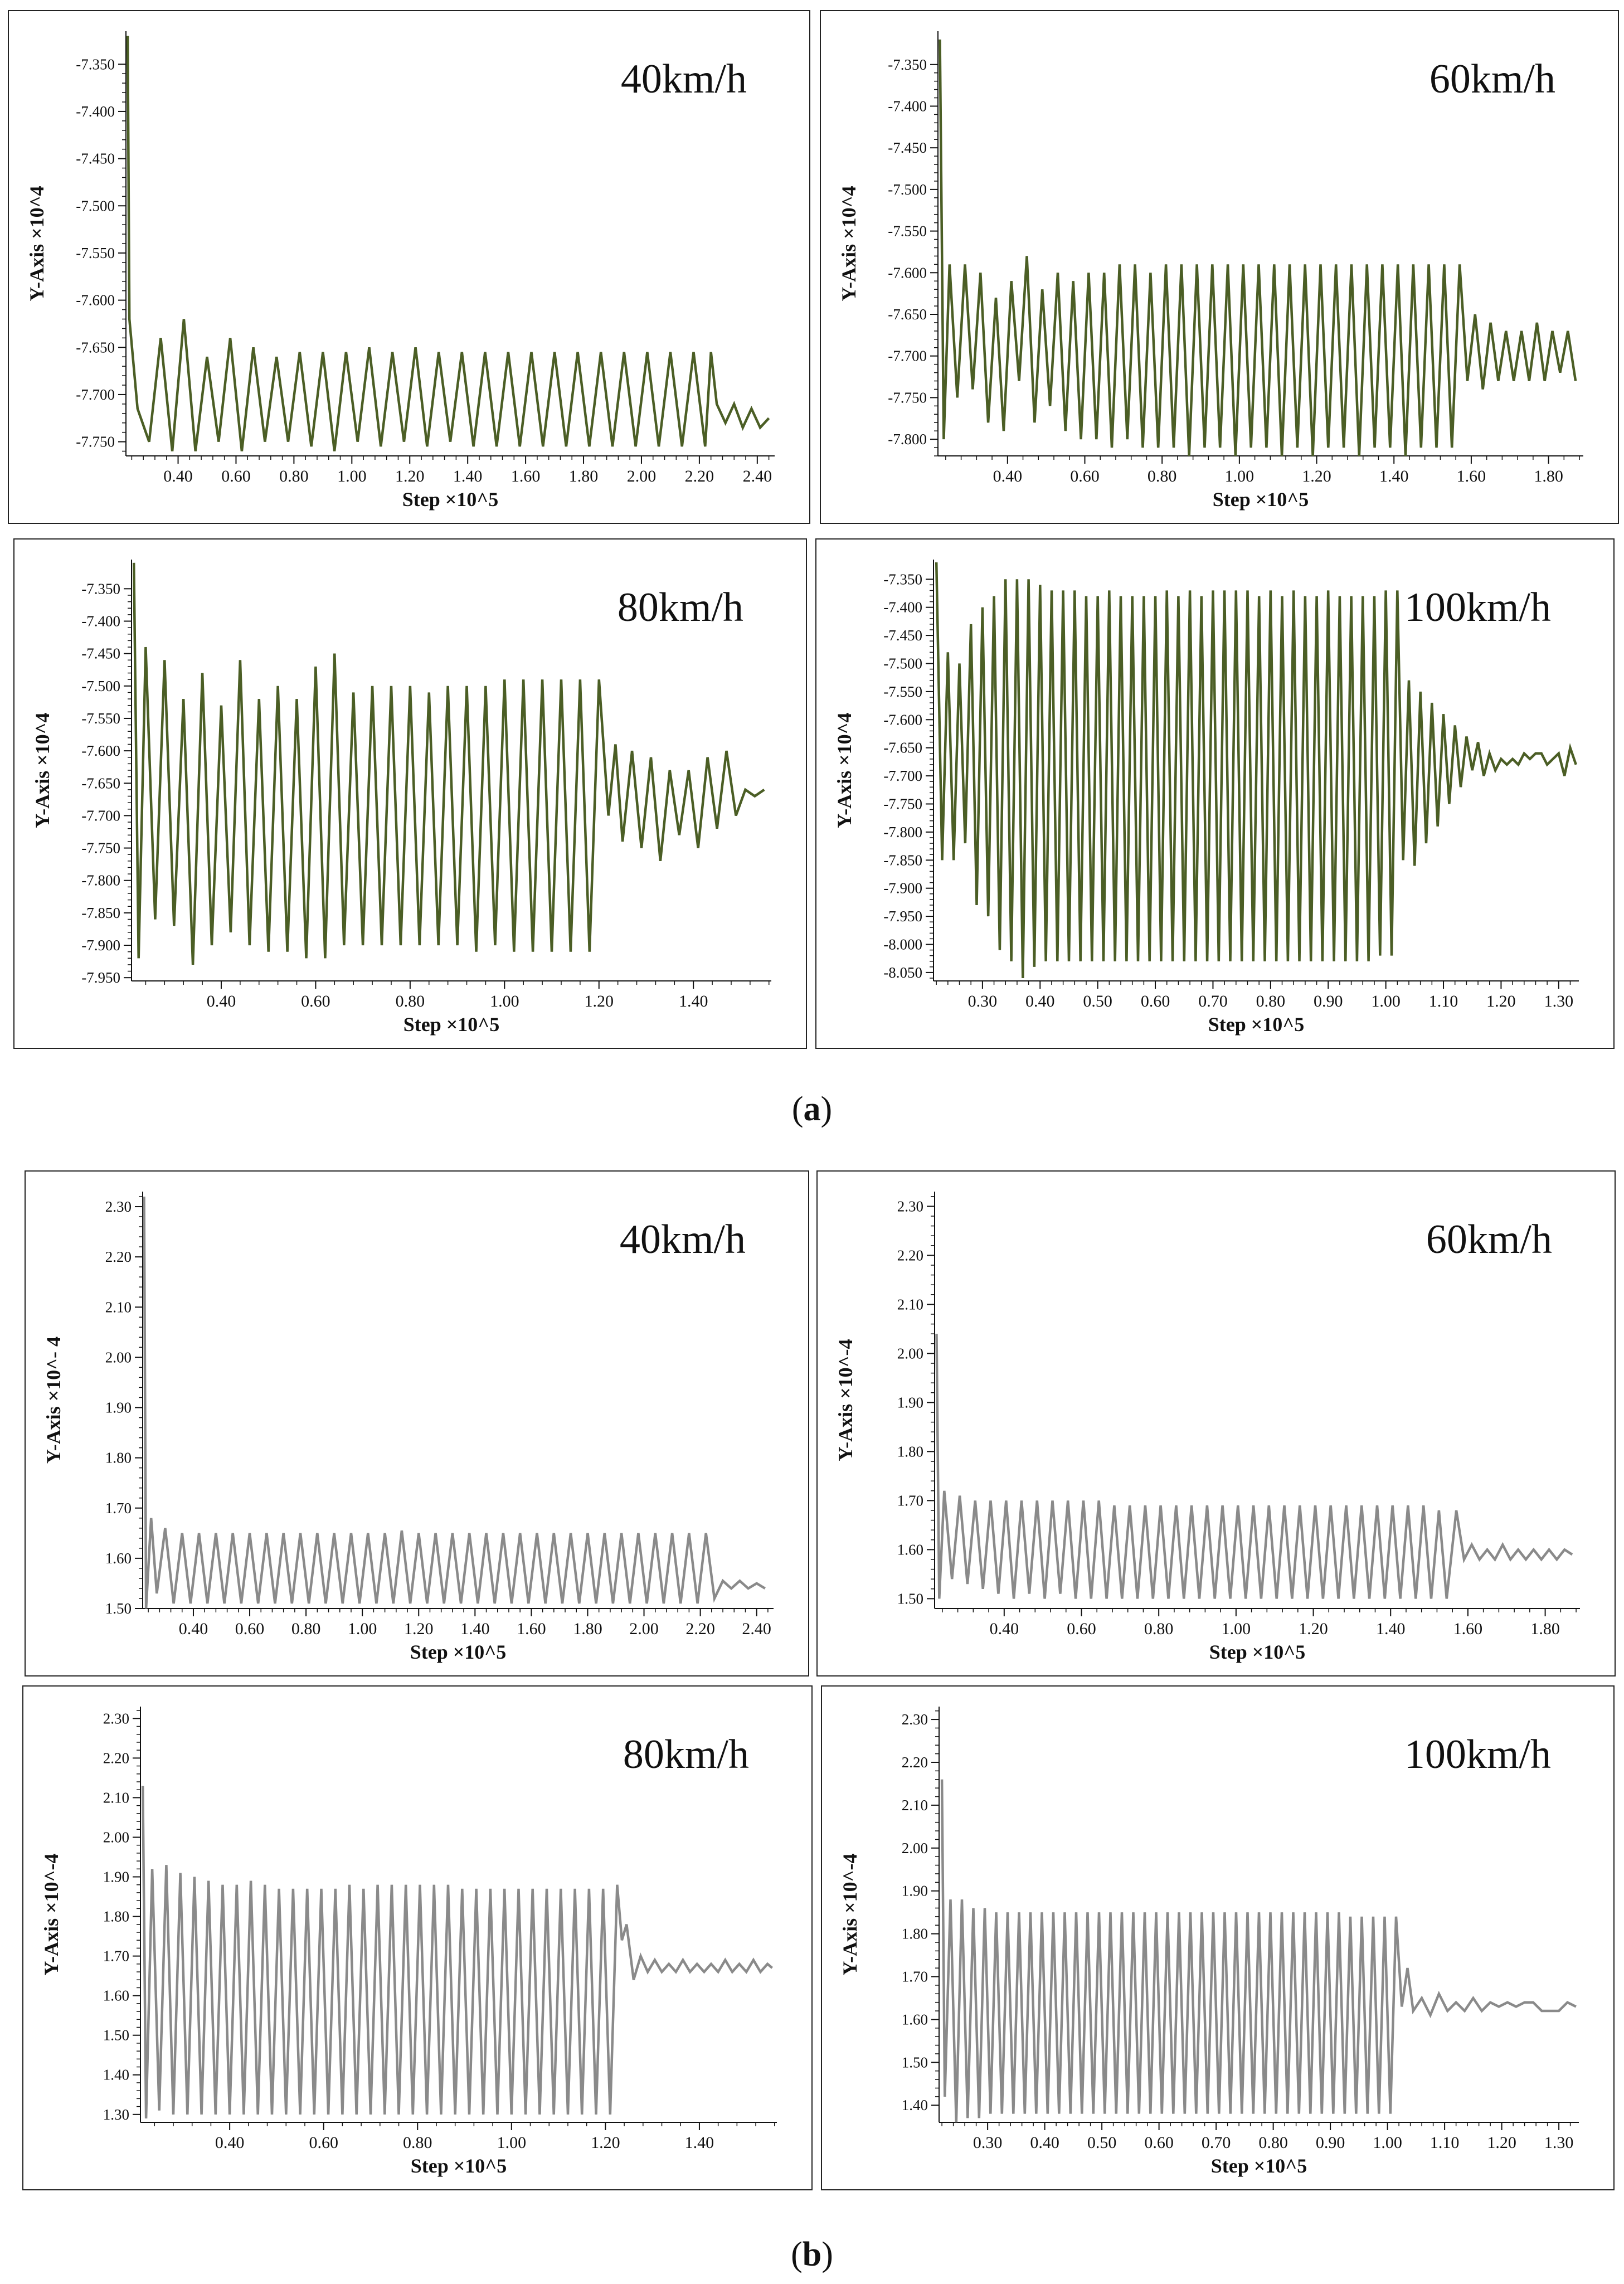  What do you see at coordinates (43, 770) in the screenshot?
I see `y-axis-label: Y-Axis ×10^4` at bounding box center [43, 770].